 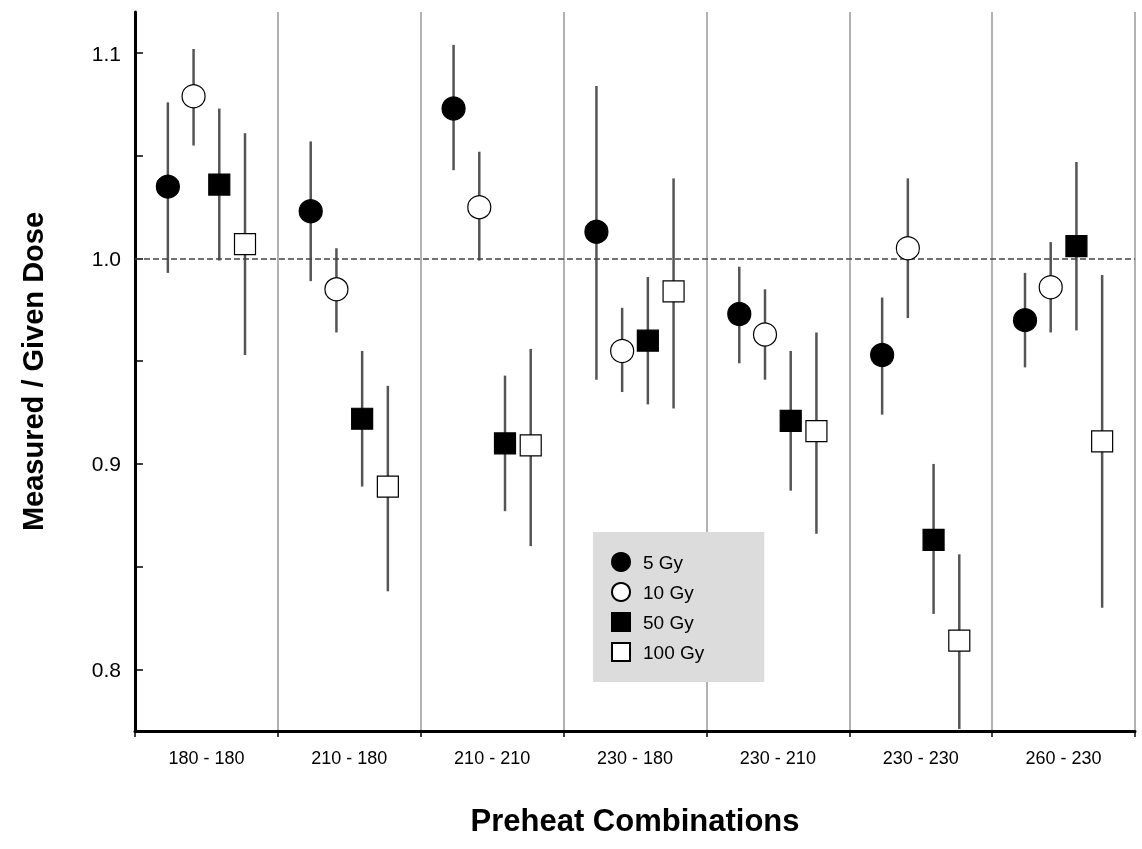 I want to click on y-tick-label: 0.8, so click(x=106, y=669).